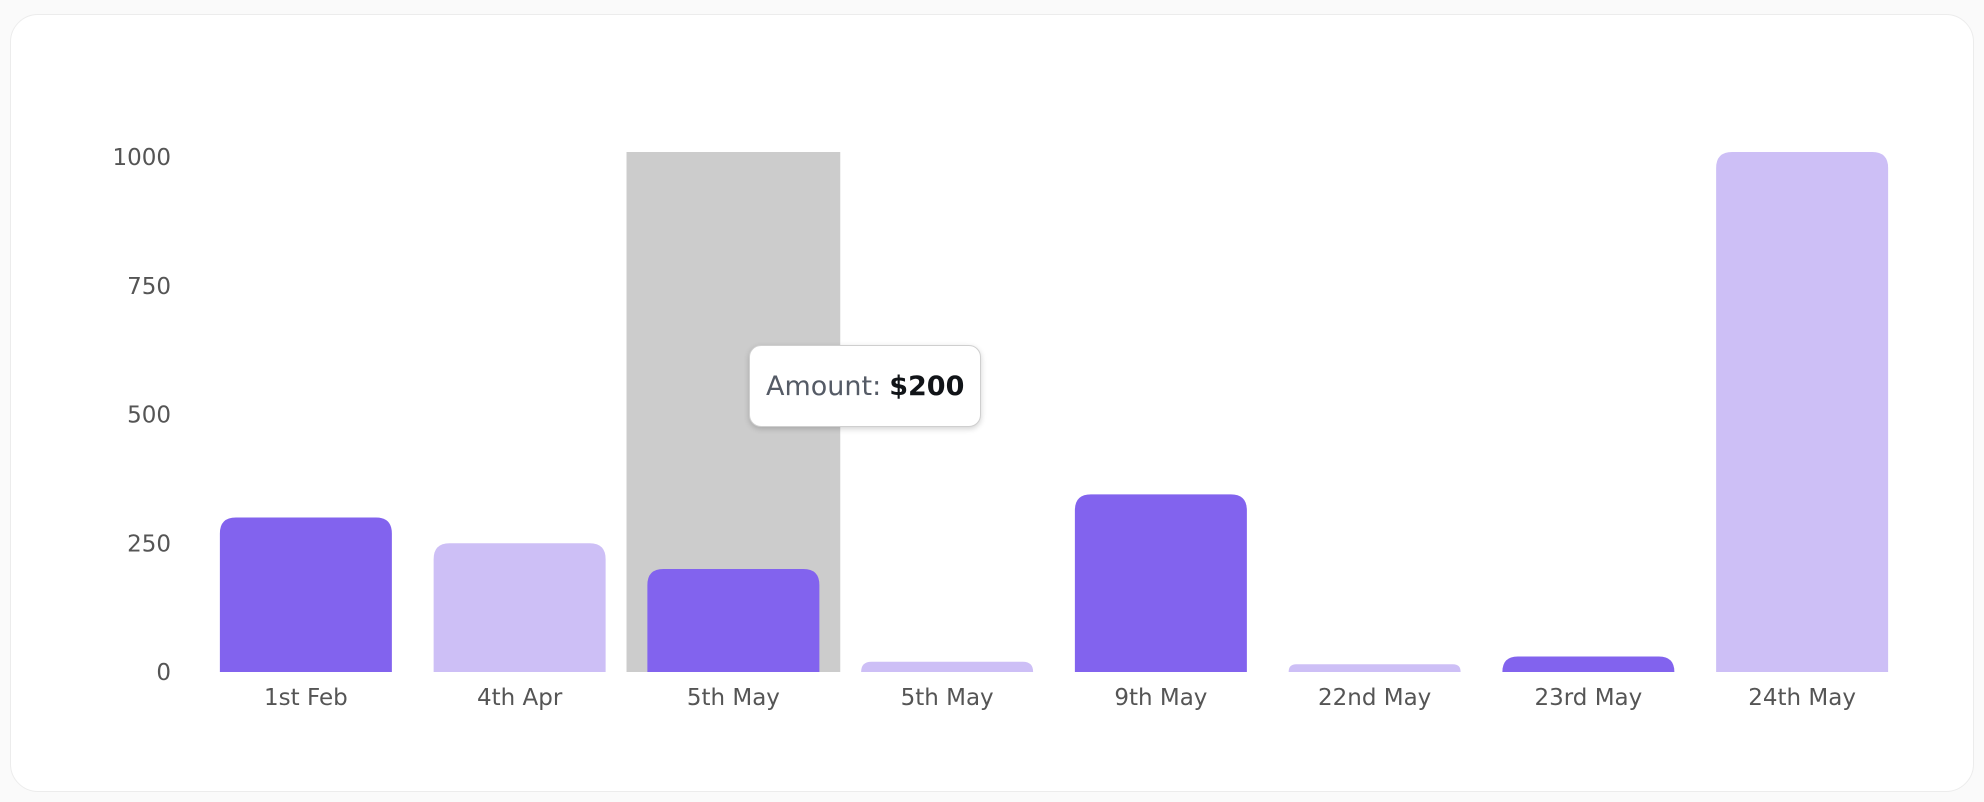 This screenshot has width=1984, height=802. Describe the element at coordinates (824, 386) in the screenshot. I see `tooltip-label: Amount:` at that location.